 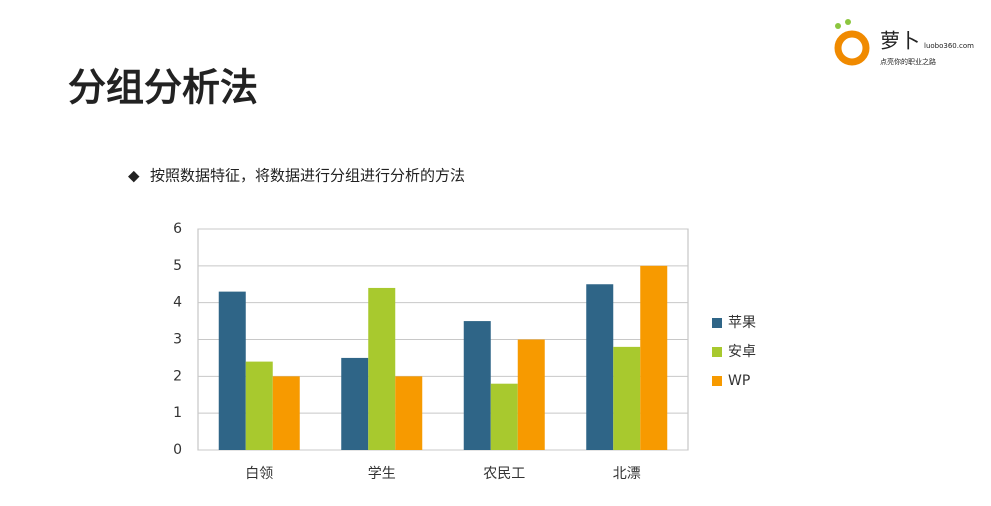 I want to click on y-tick-label: 4, so click(x=177, y=303).